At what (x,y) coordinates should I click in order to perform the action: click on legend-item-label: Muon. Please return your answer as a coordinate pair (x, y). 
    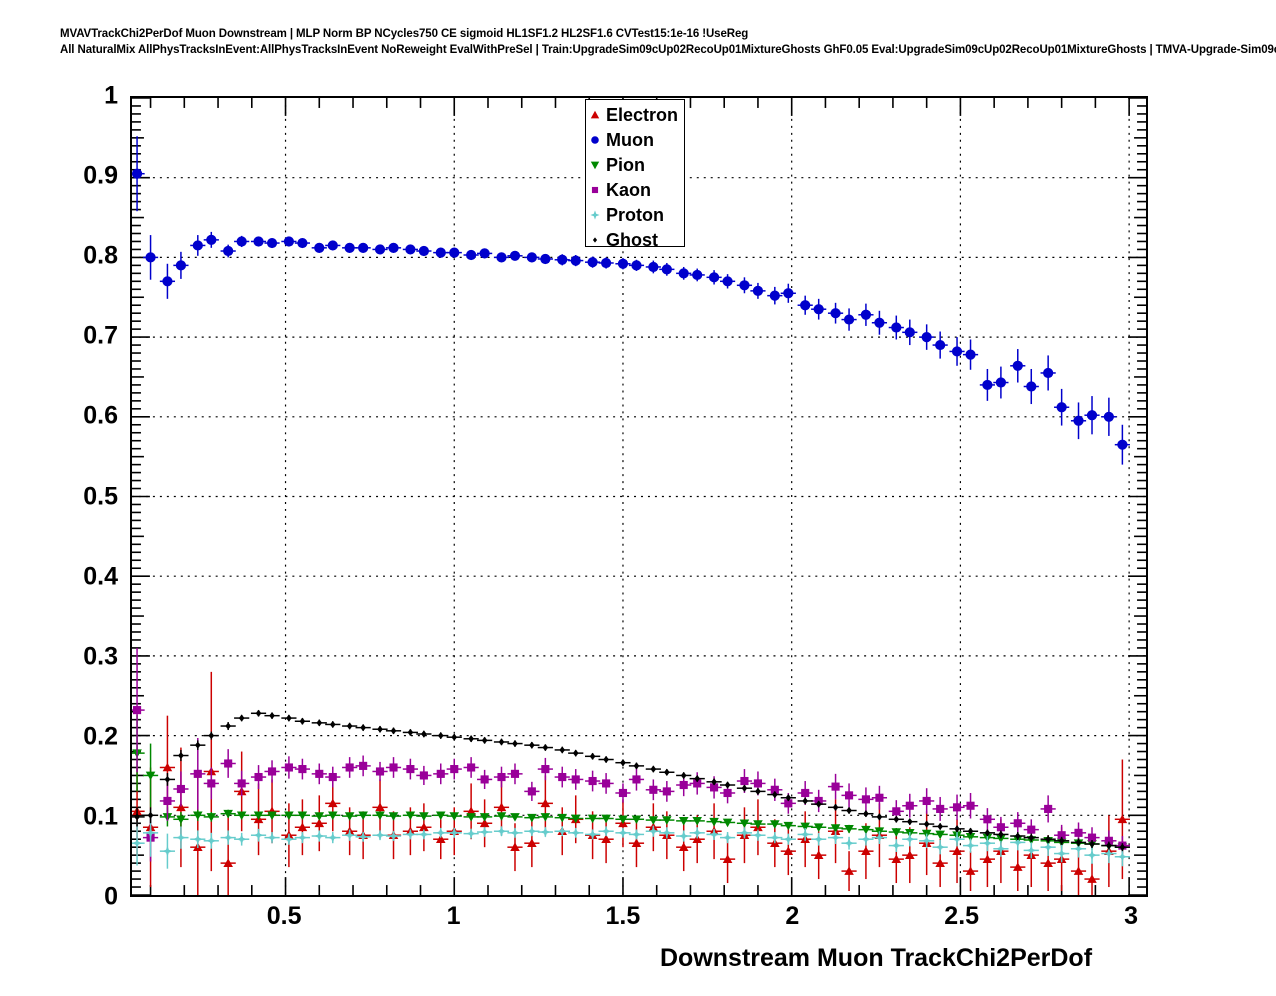
    Looking at the image, I should click on (630, 139).